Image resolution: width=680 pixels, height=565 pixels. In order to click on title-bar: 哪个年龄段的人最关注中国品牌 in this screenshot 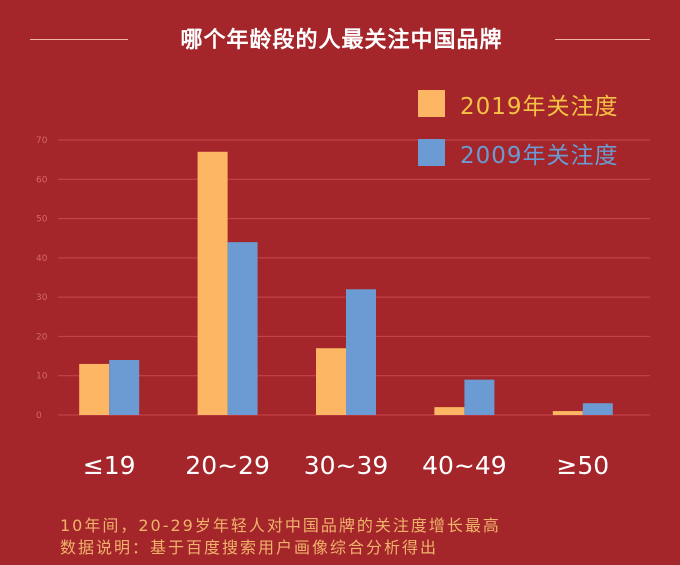, I will do `click(340, 38)`.